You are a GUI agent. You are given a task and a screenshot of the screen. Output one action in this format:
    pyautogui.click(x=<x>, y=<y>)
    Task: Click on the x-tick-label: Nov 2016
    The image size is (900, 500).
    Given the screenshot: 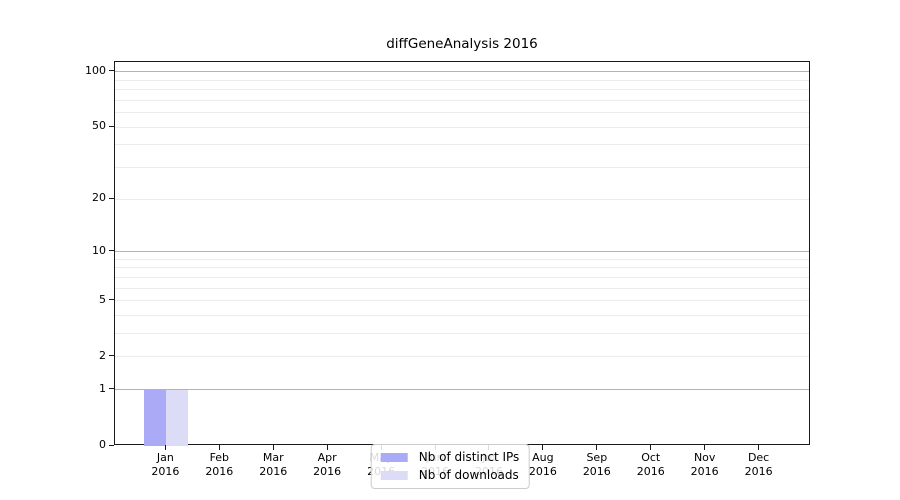 What is the action you would take?
    pyautogui.click(x=705, y=465)
    